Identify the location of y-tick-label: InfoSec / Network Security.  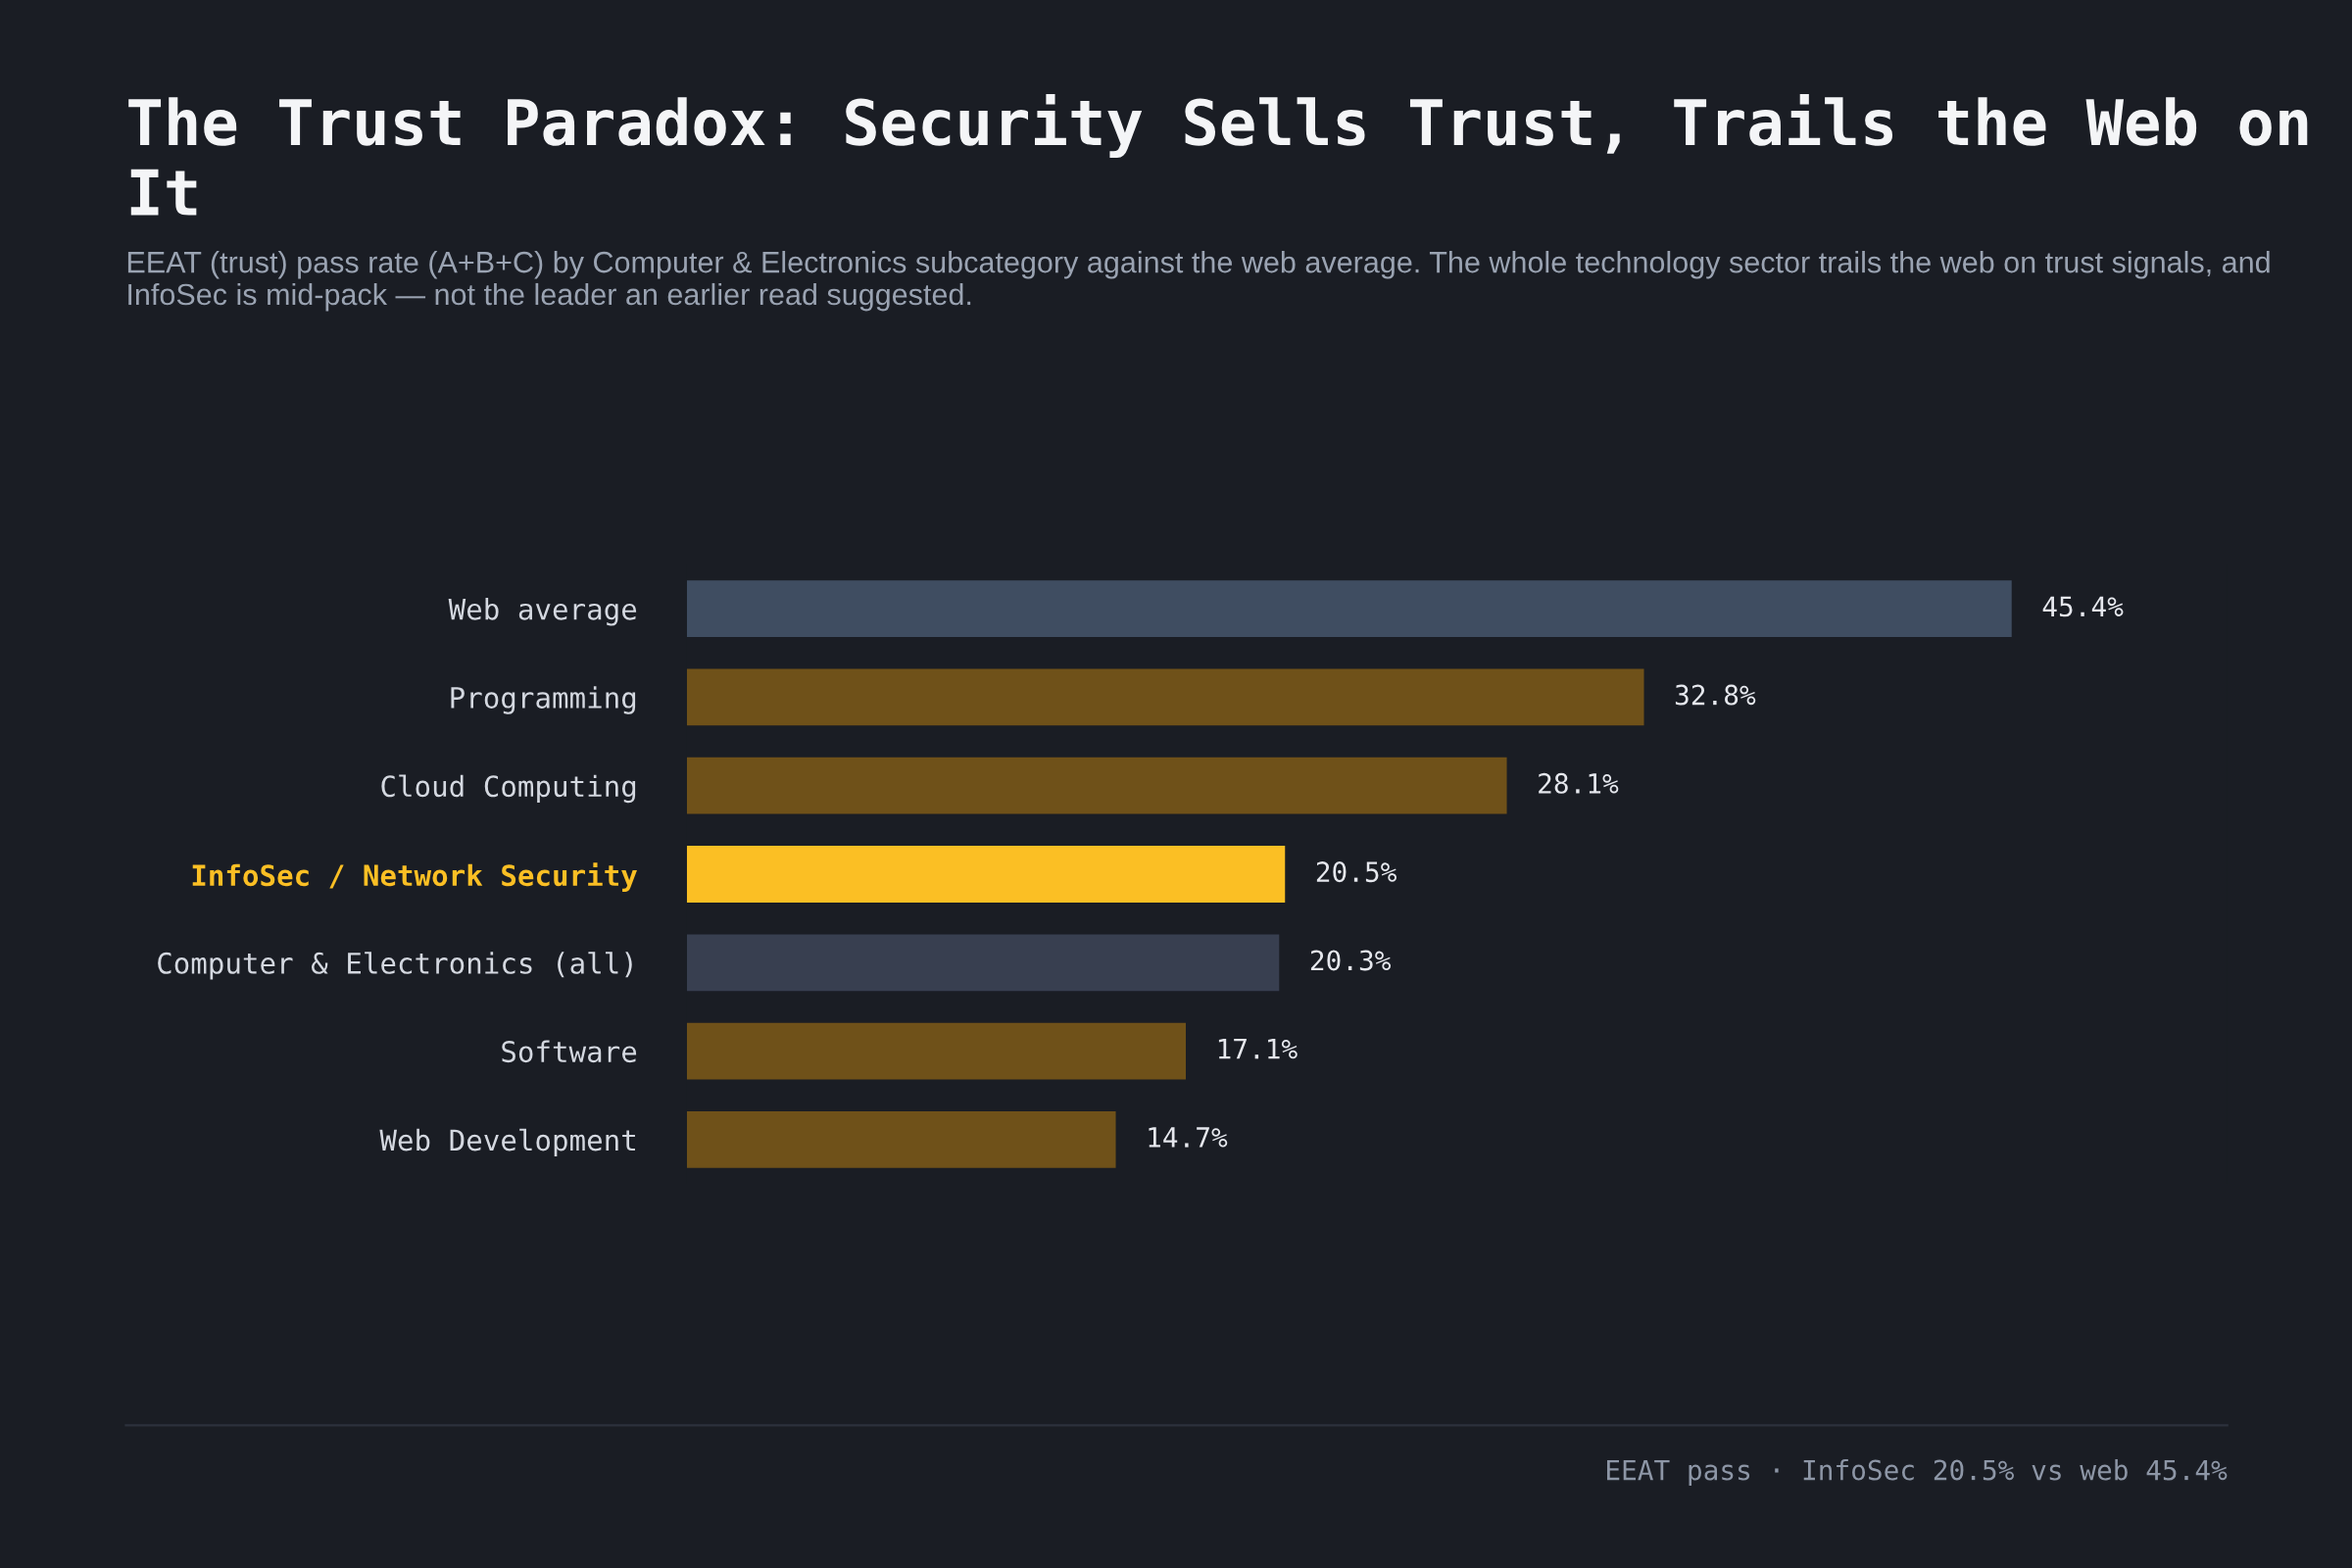
(414, 877).